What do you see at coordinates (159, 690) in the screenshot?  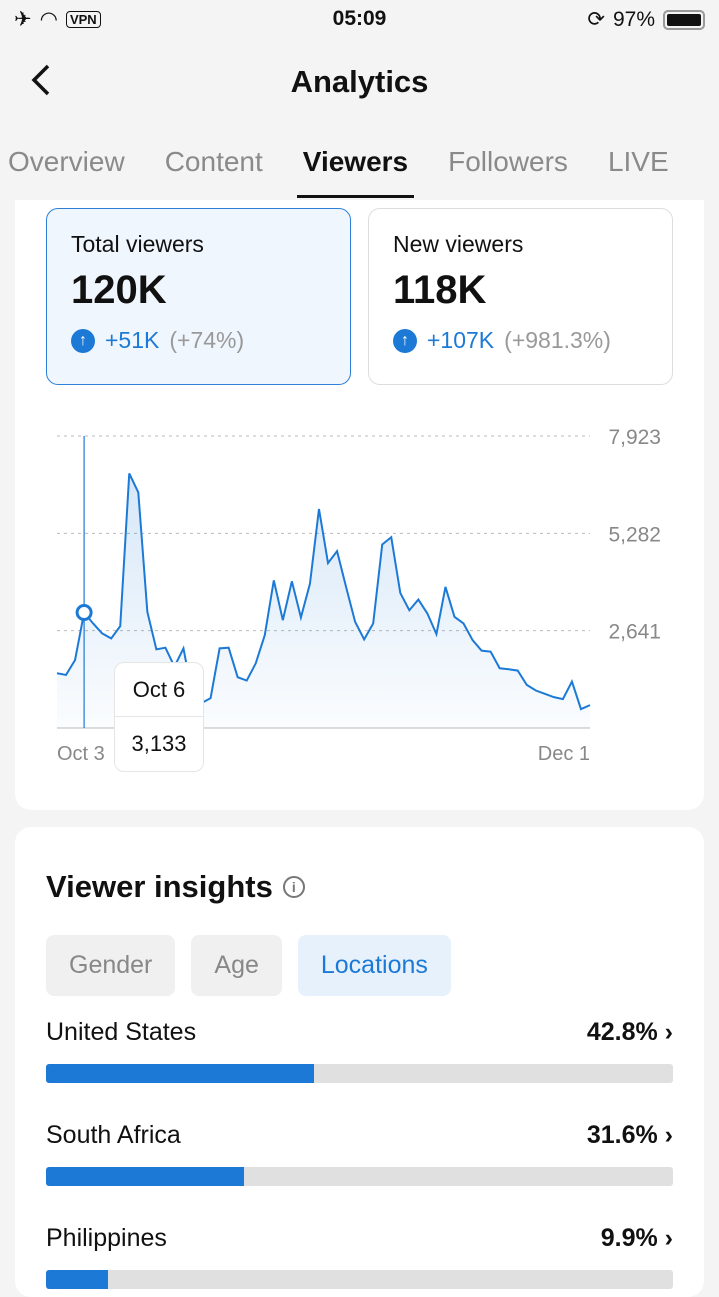 I see `tooltip-date: Oct 6` at bounding box center [159, 690].